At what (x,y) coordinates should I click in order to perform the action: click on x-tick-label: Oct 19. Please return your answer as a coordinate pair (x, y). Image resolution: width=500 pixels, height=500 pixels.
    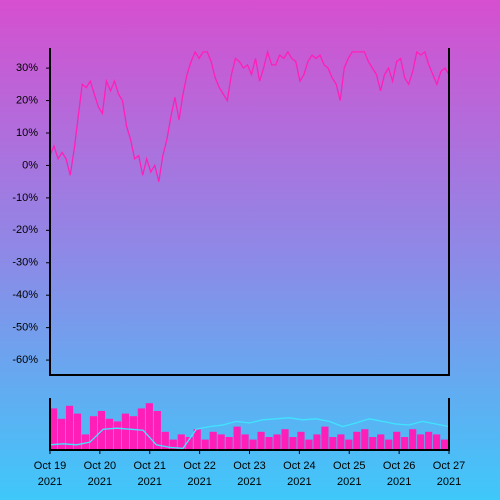
    Looking at the image, I should click on (50, 466).